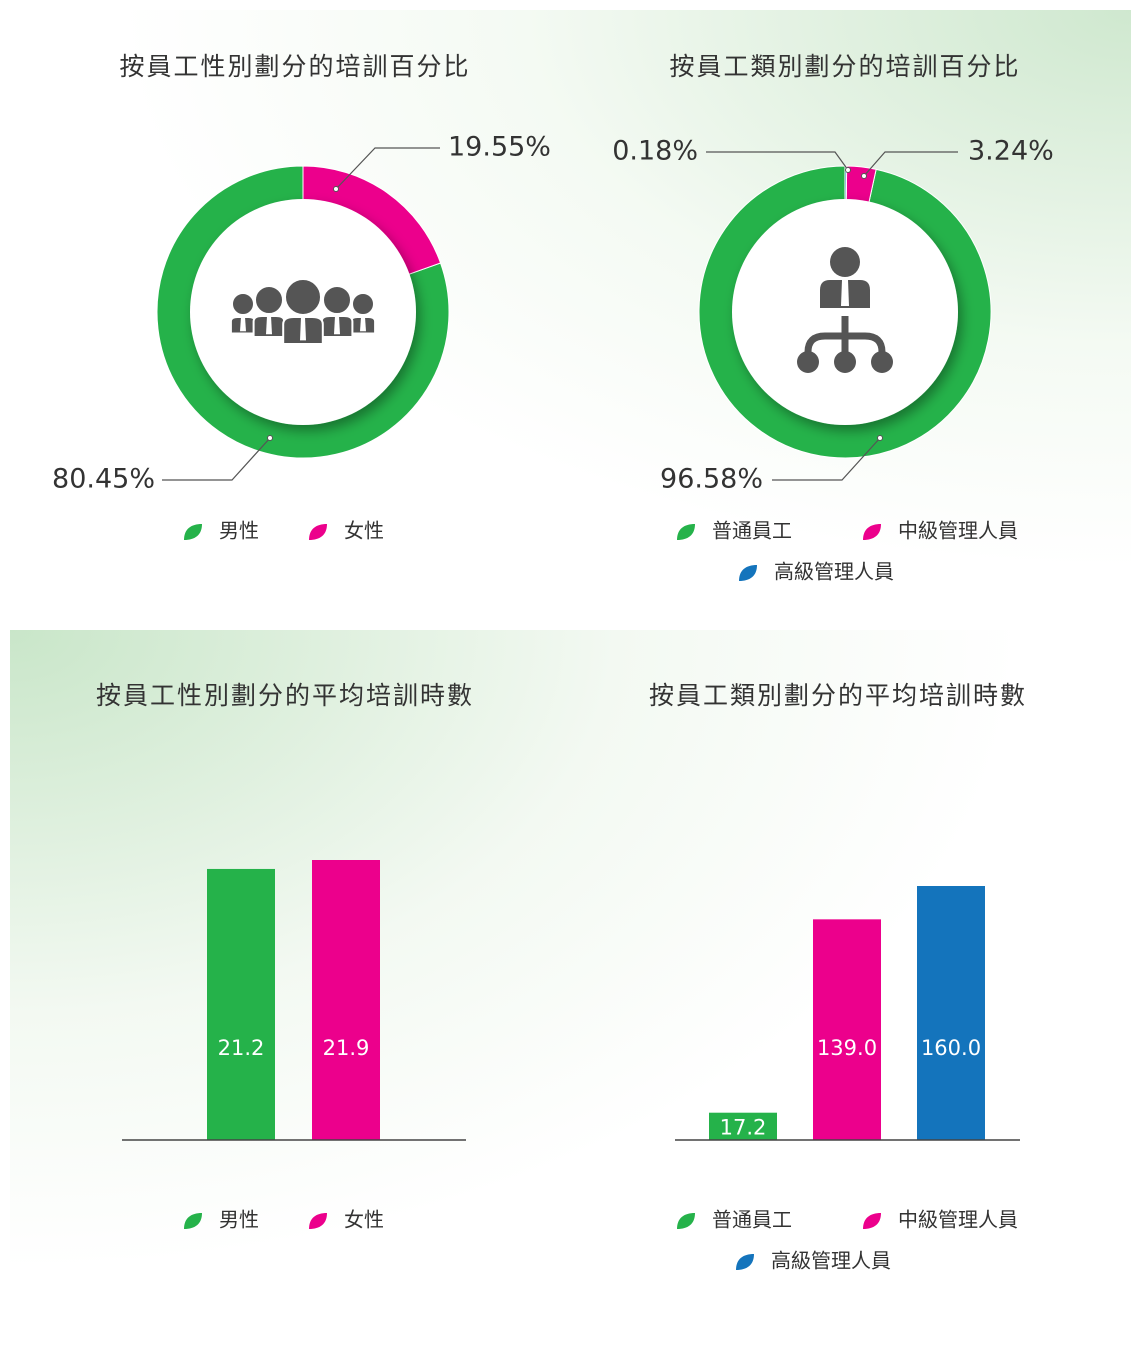  Describe the element at coordinates (499, 147) in the screenshot. I see `value-label: 19.55%` at that location.